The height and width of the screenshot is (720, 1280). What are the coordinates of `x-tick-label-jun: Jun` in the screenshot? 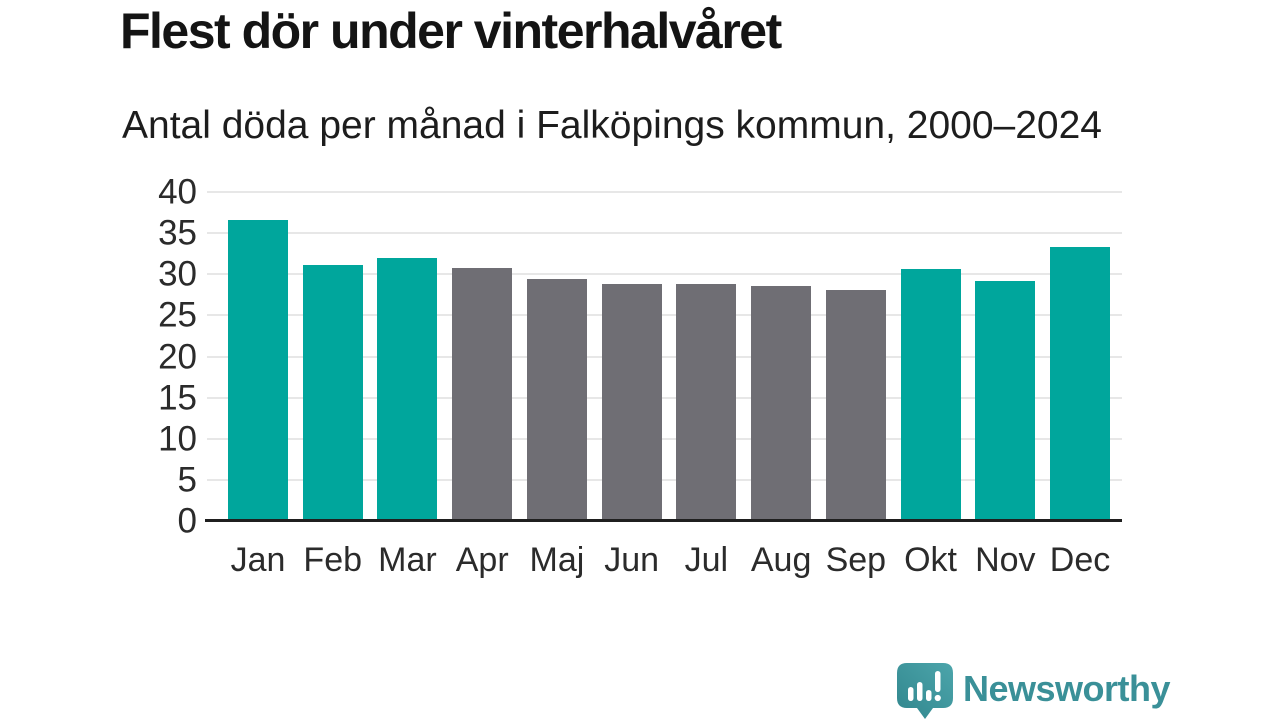 It's located at (632, 560).